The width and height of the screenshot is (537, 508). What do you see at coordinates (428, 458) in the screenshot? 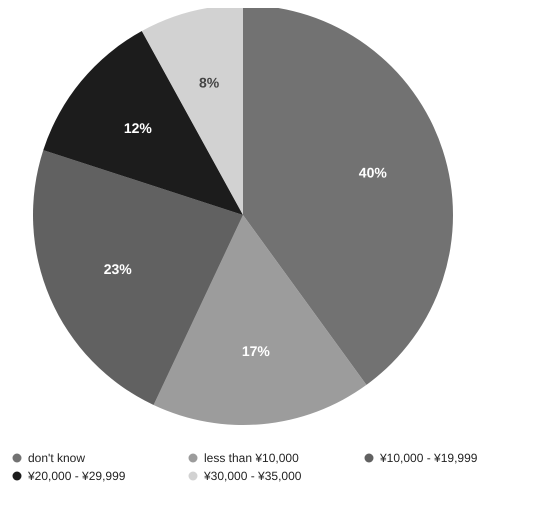
I see `legend-label: ¥10,000 - ¥19,999` at bounding box center [428, 458].